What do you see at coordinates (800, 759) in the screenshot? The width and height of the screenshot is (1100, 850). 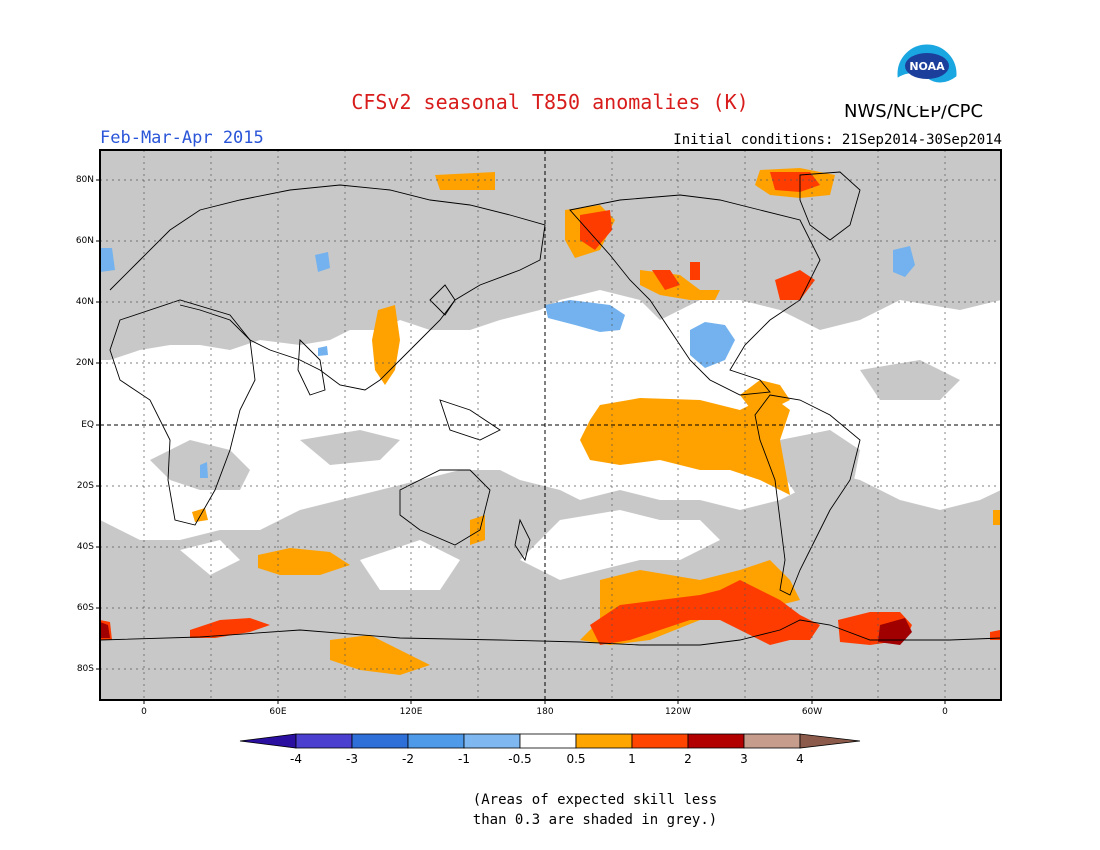 I see `colorbar-label: 4` at bounding box center [800, 759].